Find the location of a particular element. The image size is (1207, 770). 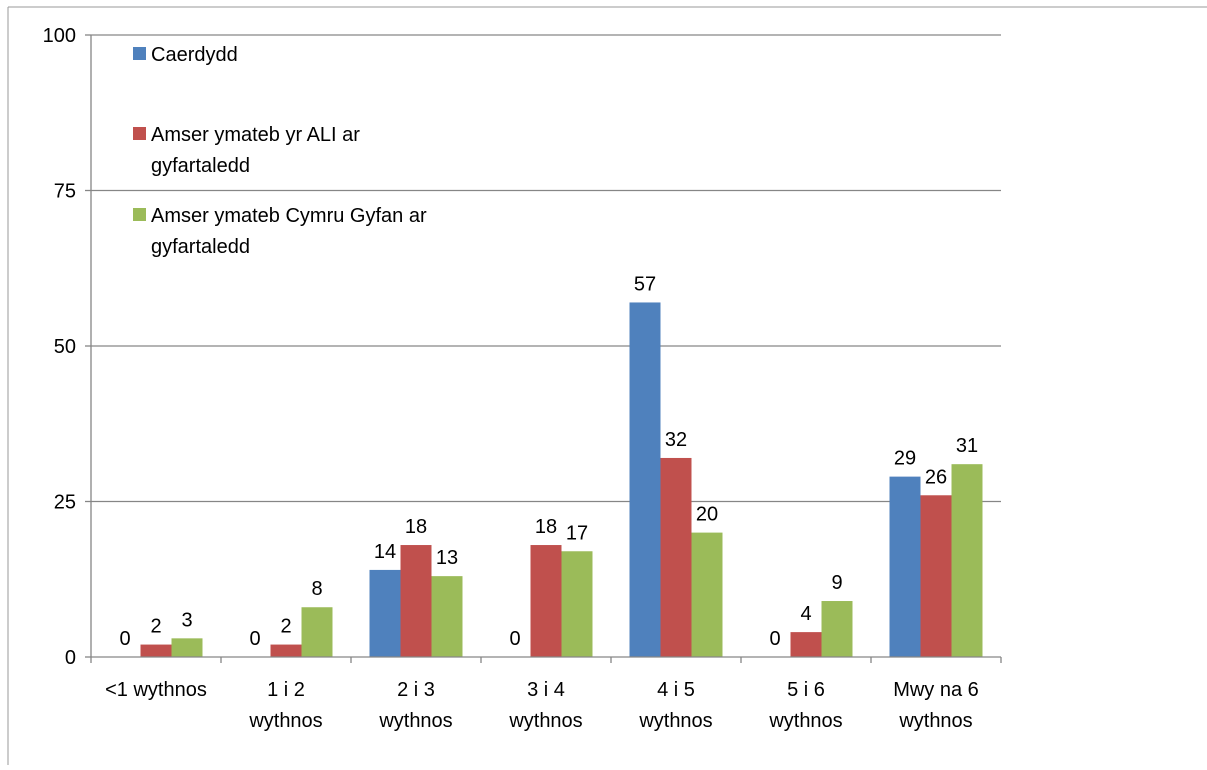

x-tick-label: <1 wythnos is located at coordinates (156, 690).